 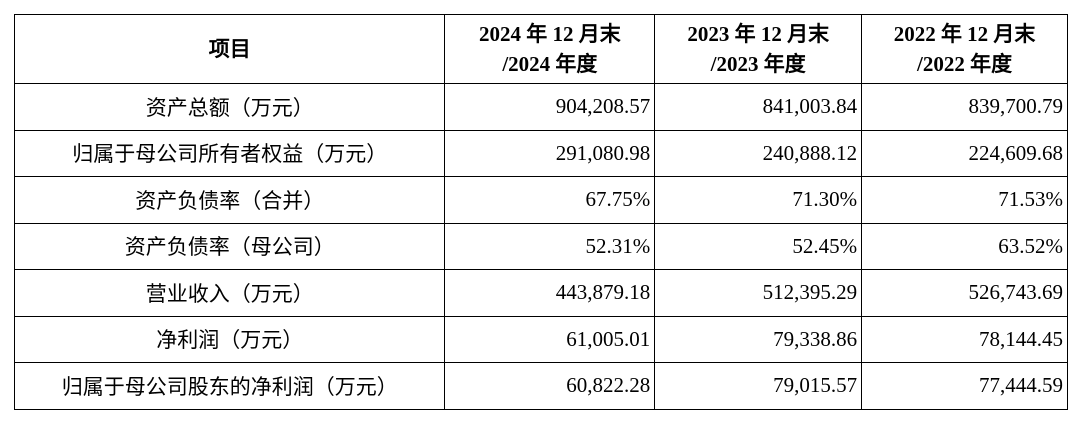 I want to click on value-cell: 52.31%, so click(x=550, y=246).